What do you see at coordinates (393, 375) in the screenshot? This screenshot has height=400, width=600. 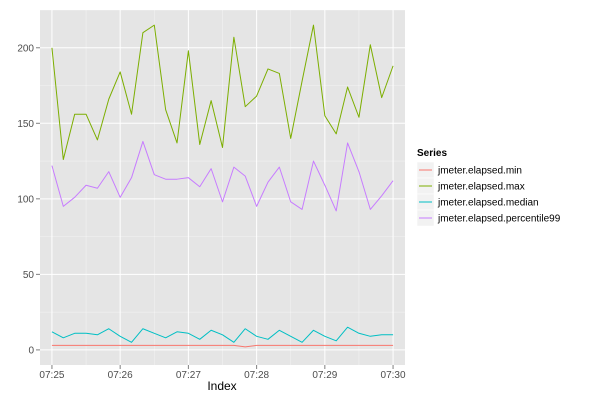 I see `x-tick-label: 07:30` at bounding box center [393, 375].